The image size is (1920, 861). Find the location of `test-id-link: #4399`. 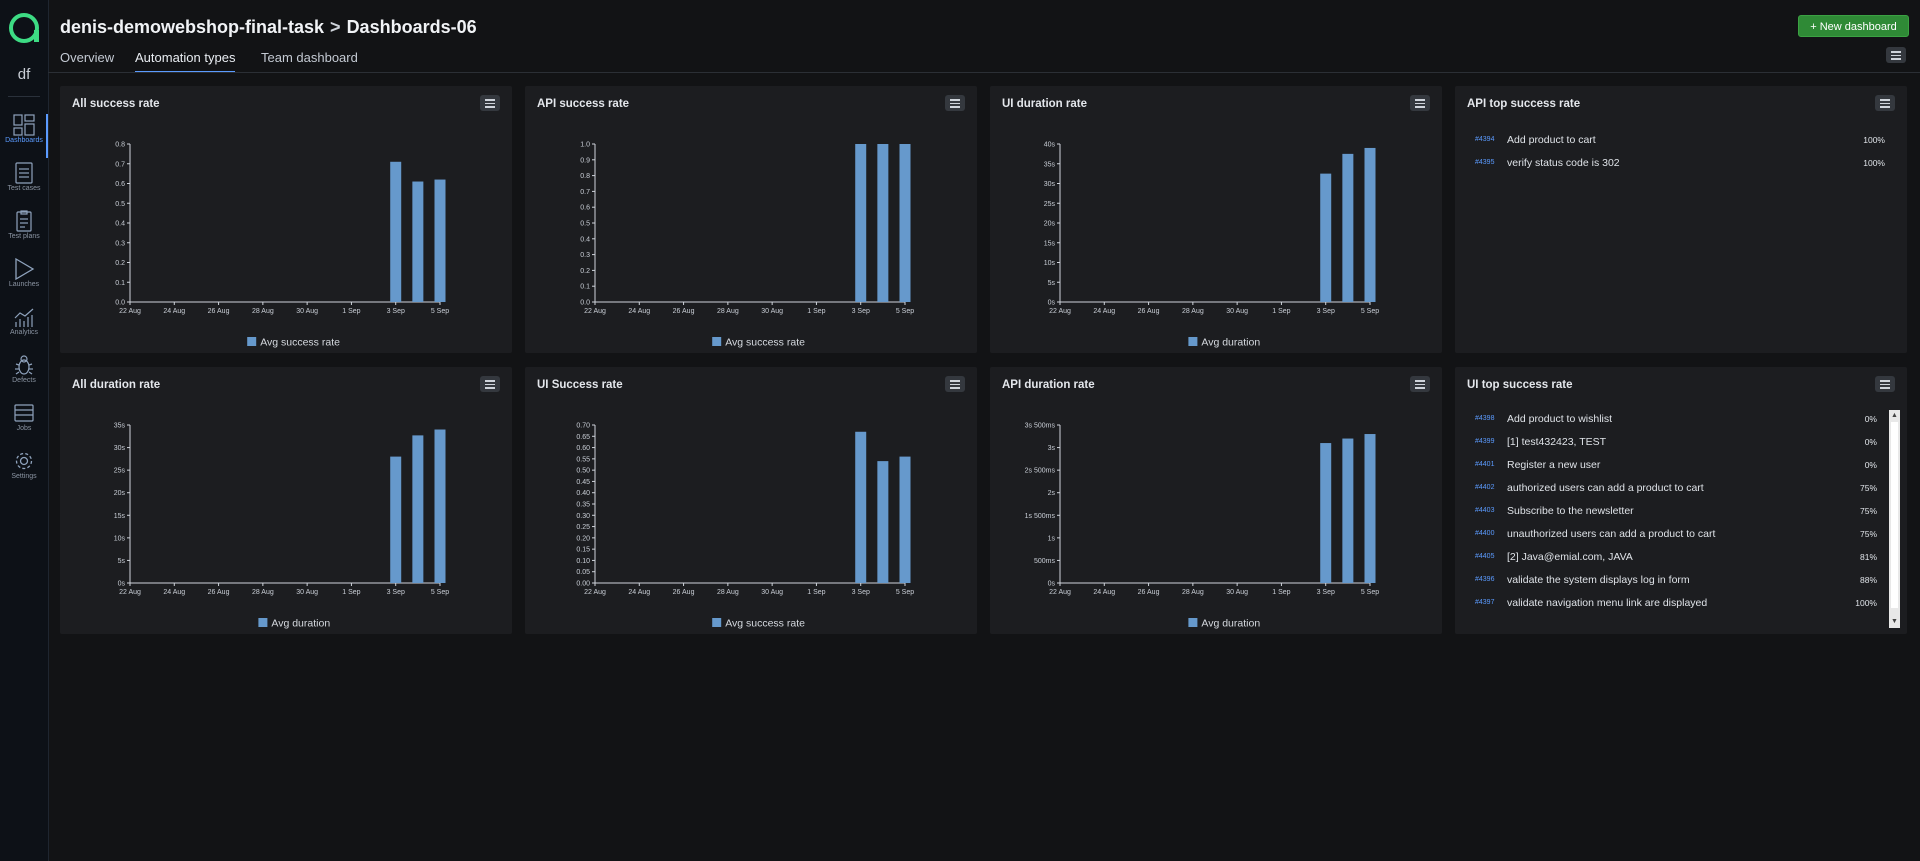

test-id-link: #4399 is located at coordinates (1485, 441).